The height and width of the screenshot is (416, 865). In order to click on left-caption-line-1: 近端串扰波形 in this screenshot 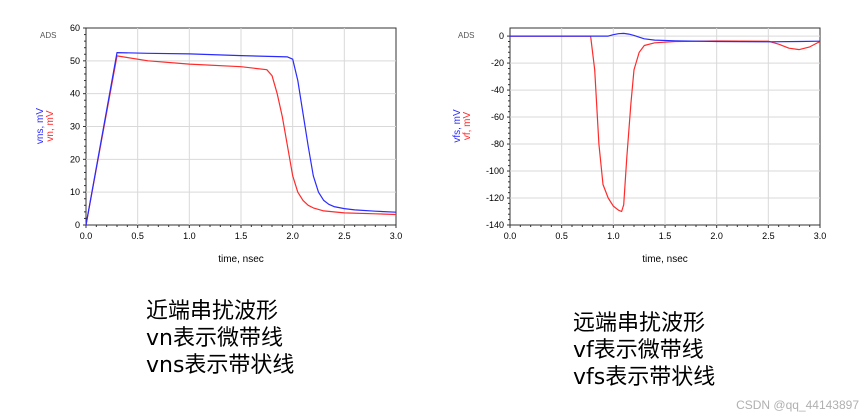, I will do `click(212, 311)`.